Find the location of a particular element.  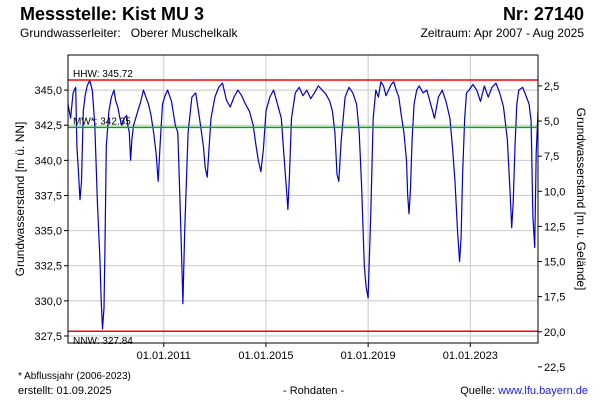

y-tick-label-right: 20,0 is located at coordinates (554, 333).